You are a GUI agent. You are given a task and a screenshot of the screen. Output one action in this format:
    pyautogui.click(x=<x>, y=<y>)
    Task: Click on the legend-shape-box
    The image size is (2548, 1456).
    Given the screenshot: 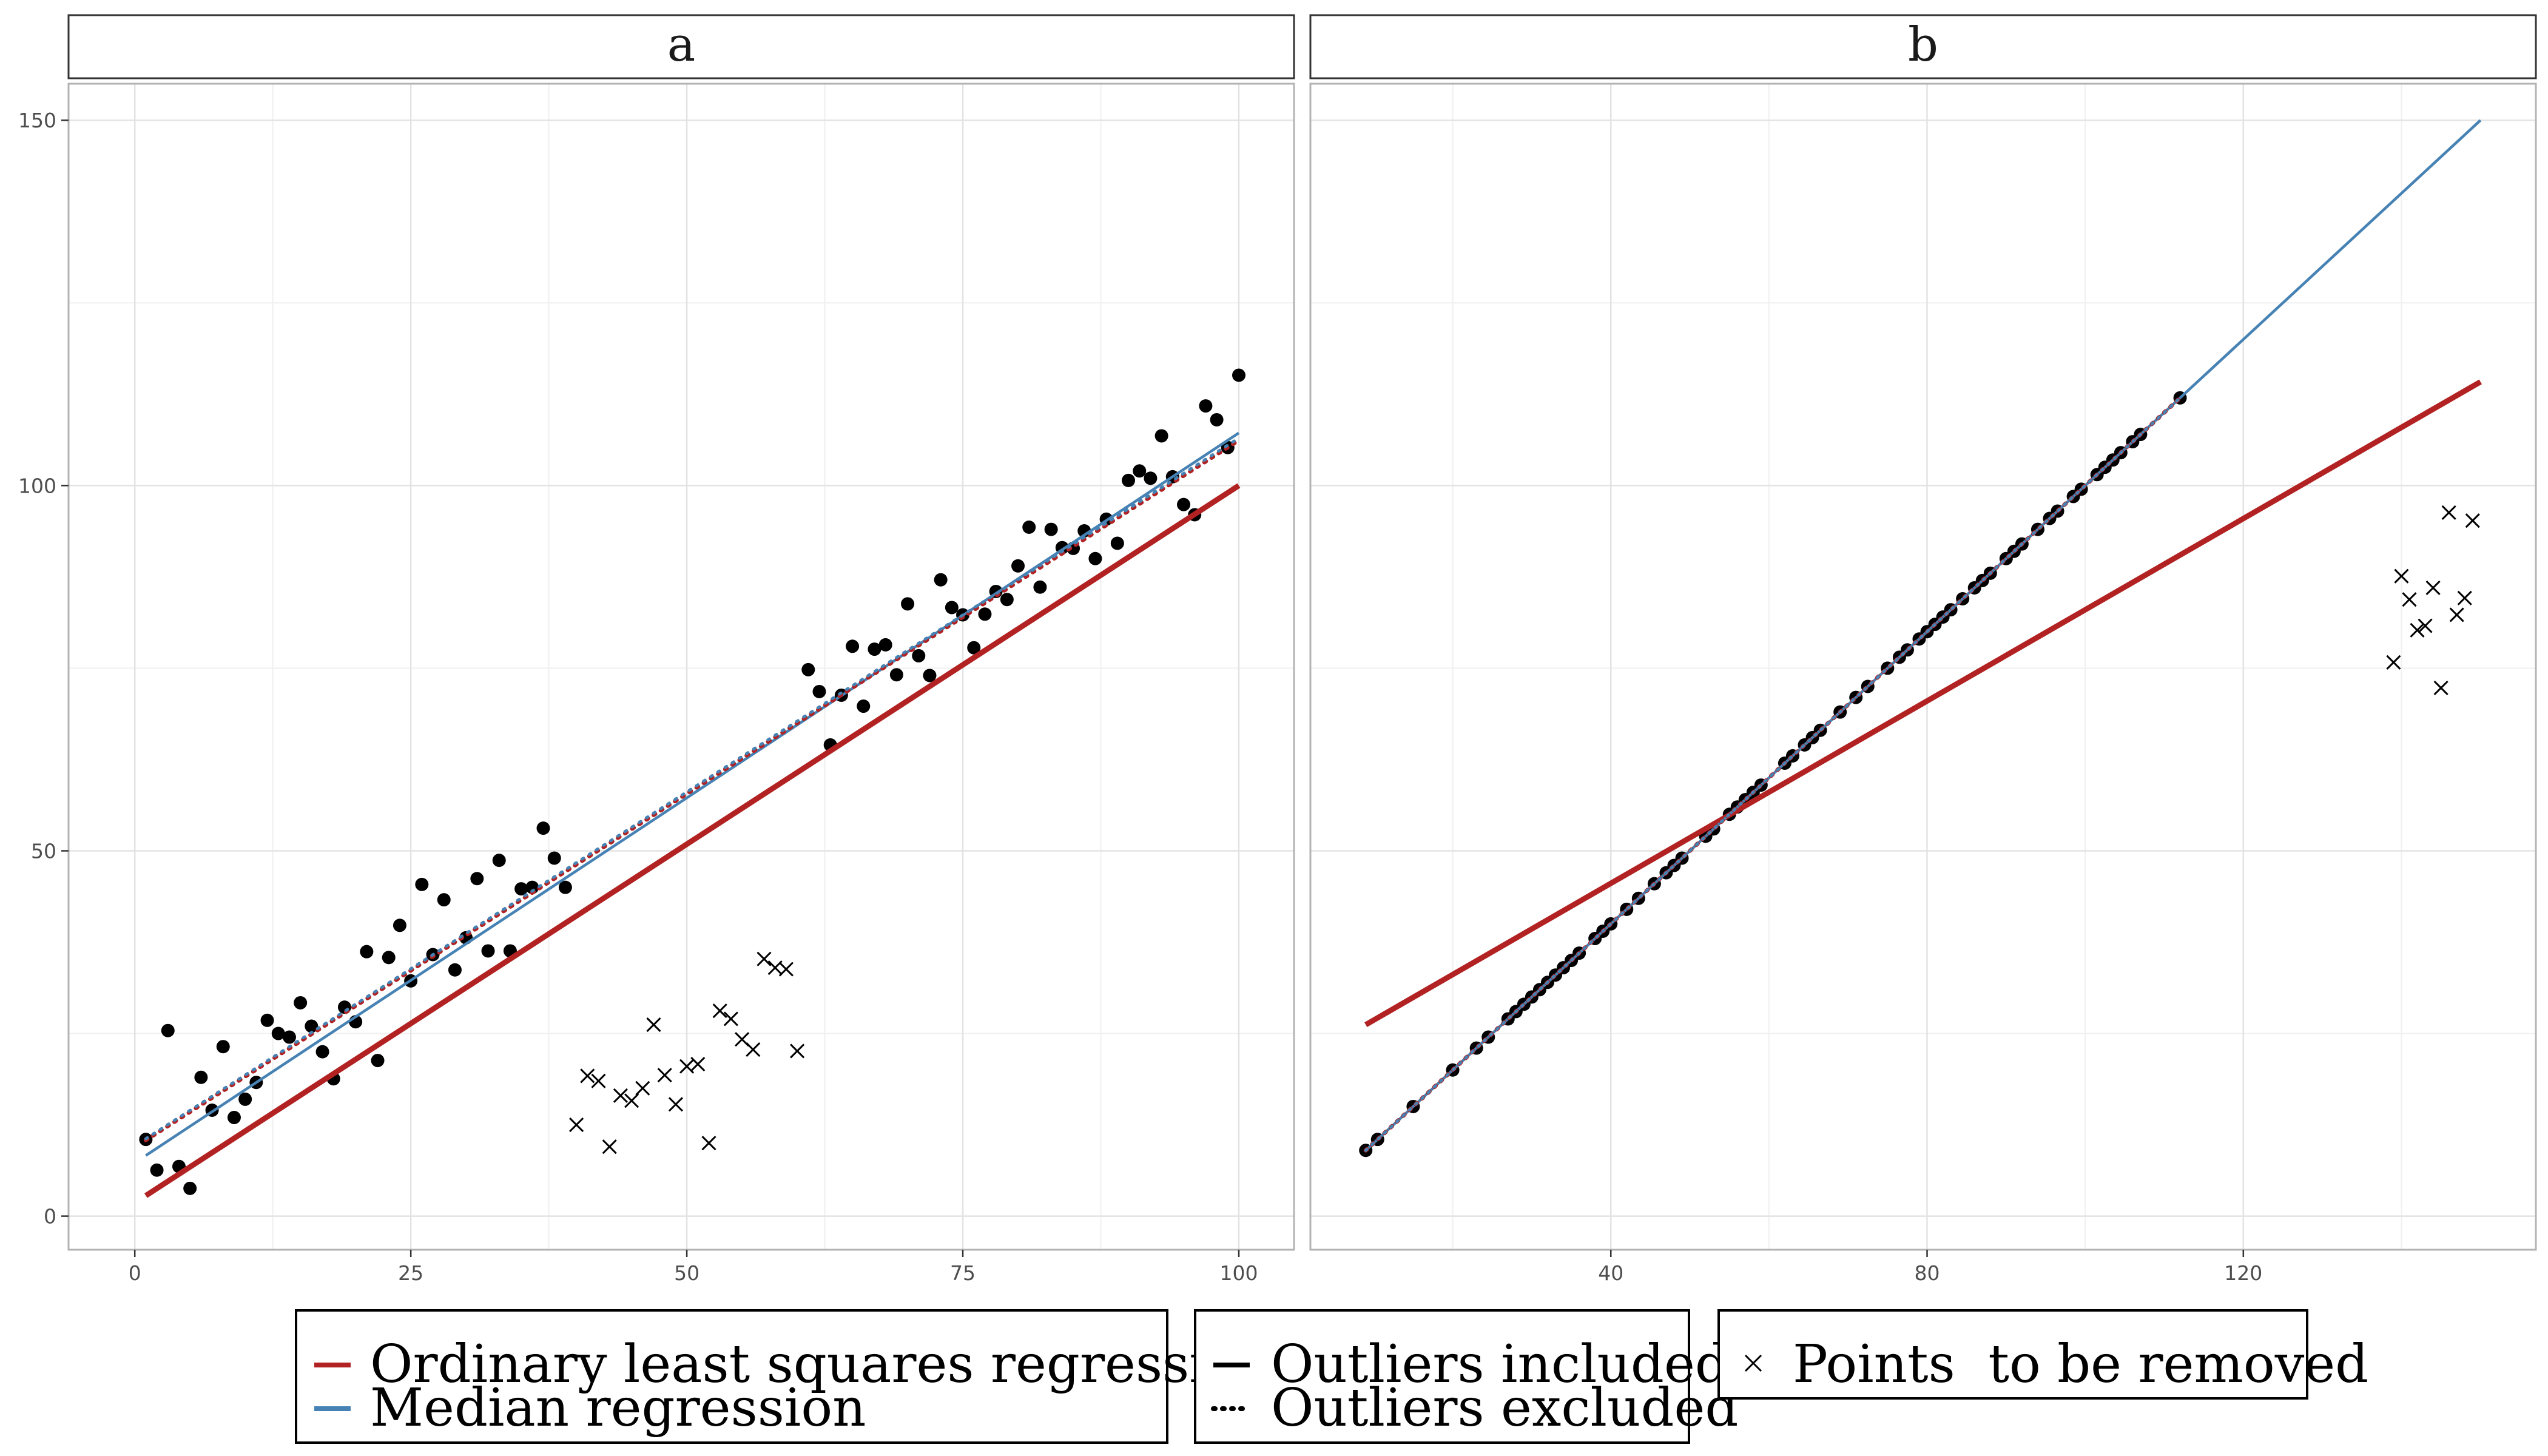 What is the action you would take?
    pyautogui.click(x=2012, y=1354)
    